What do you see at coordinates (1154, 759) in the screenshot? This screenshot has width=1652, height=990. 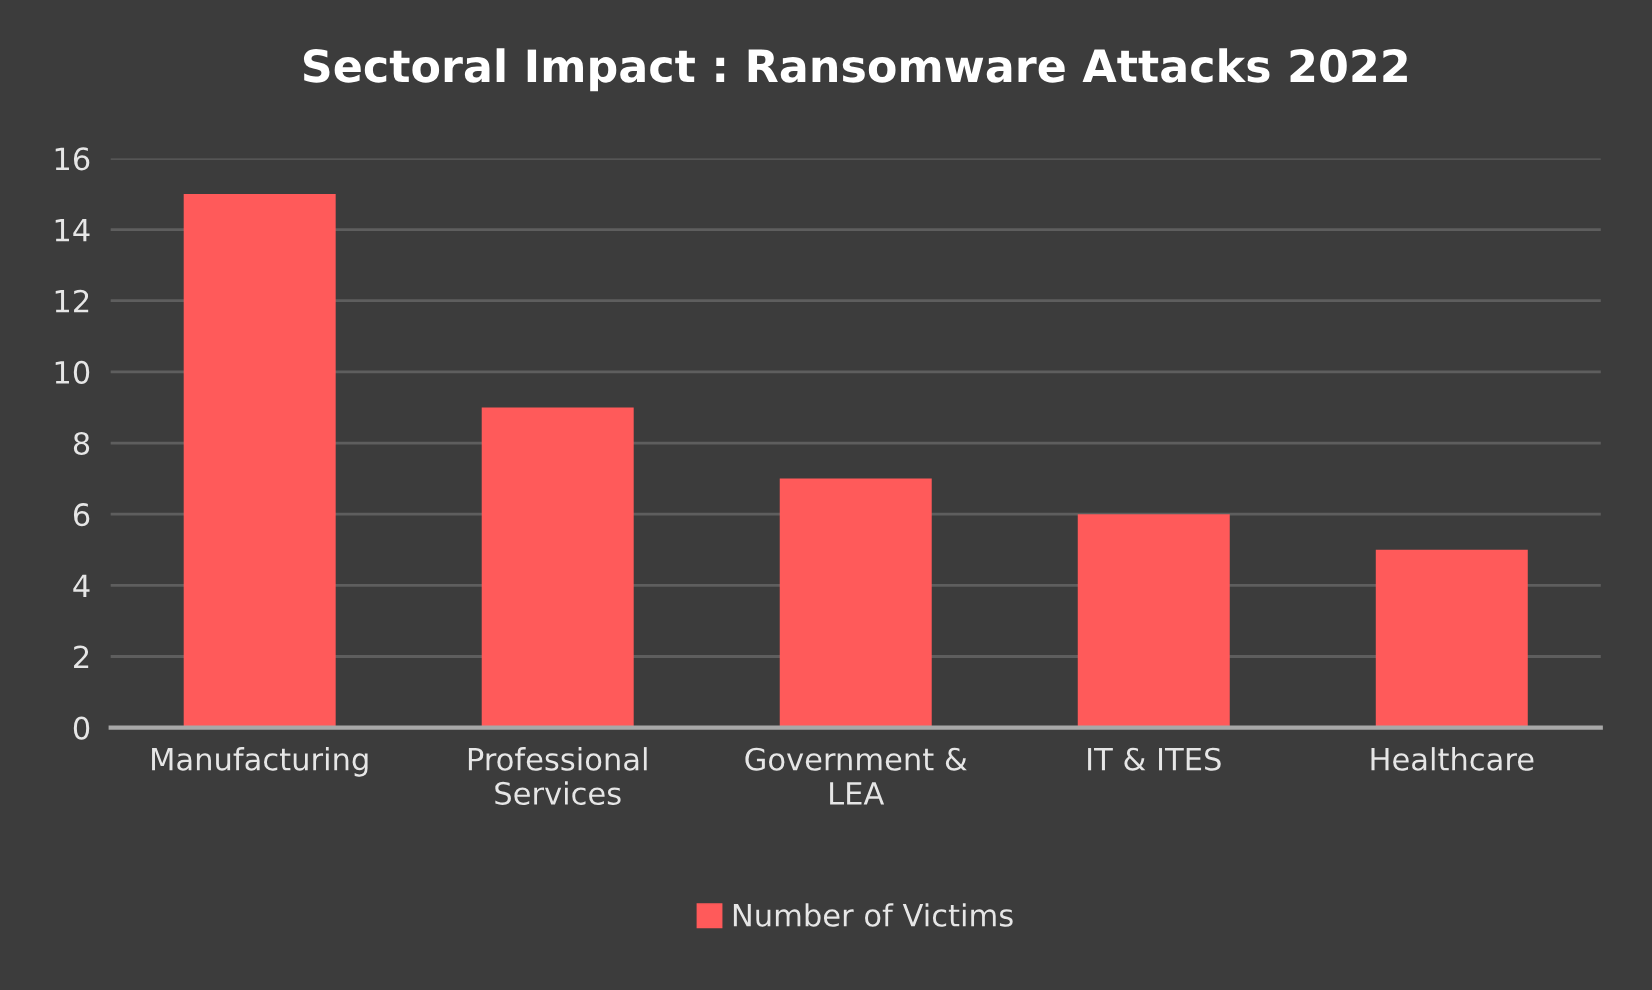 I see `x-tick-label: IT & ITES` at bounding box center [1154, 759].